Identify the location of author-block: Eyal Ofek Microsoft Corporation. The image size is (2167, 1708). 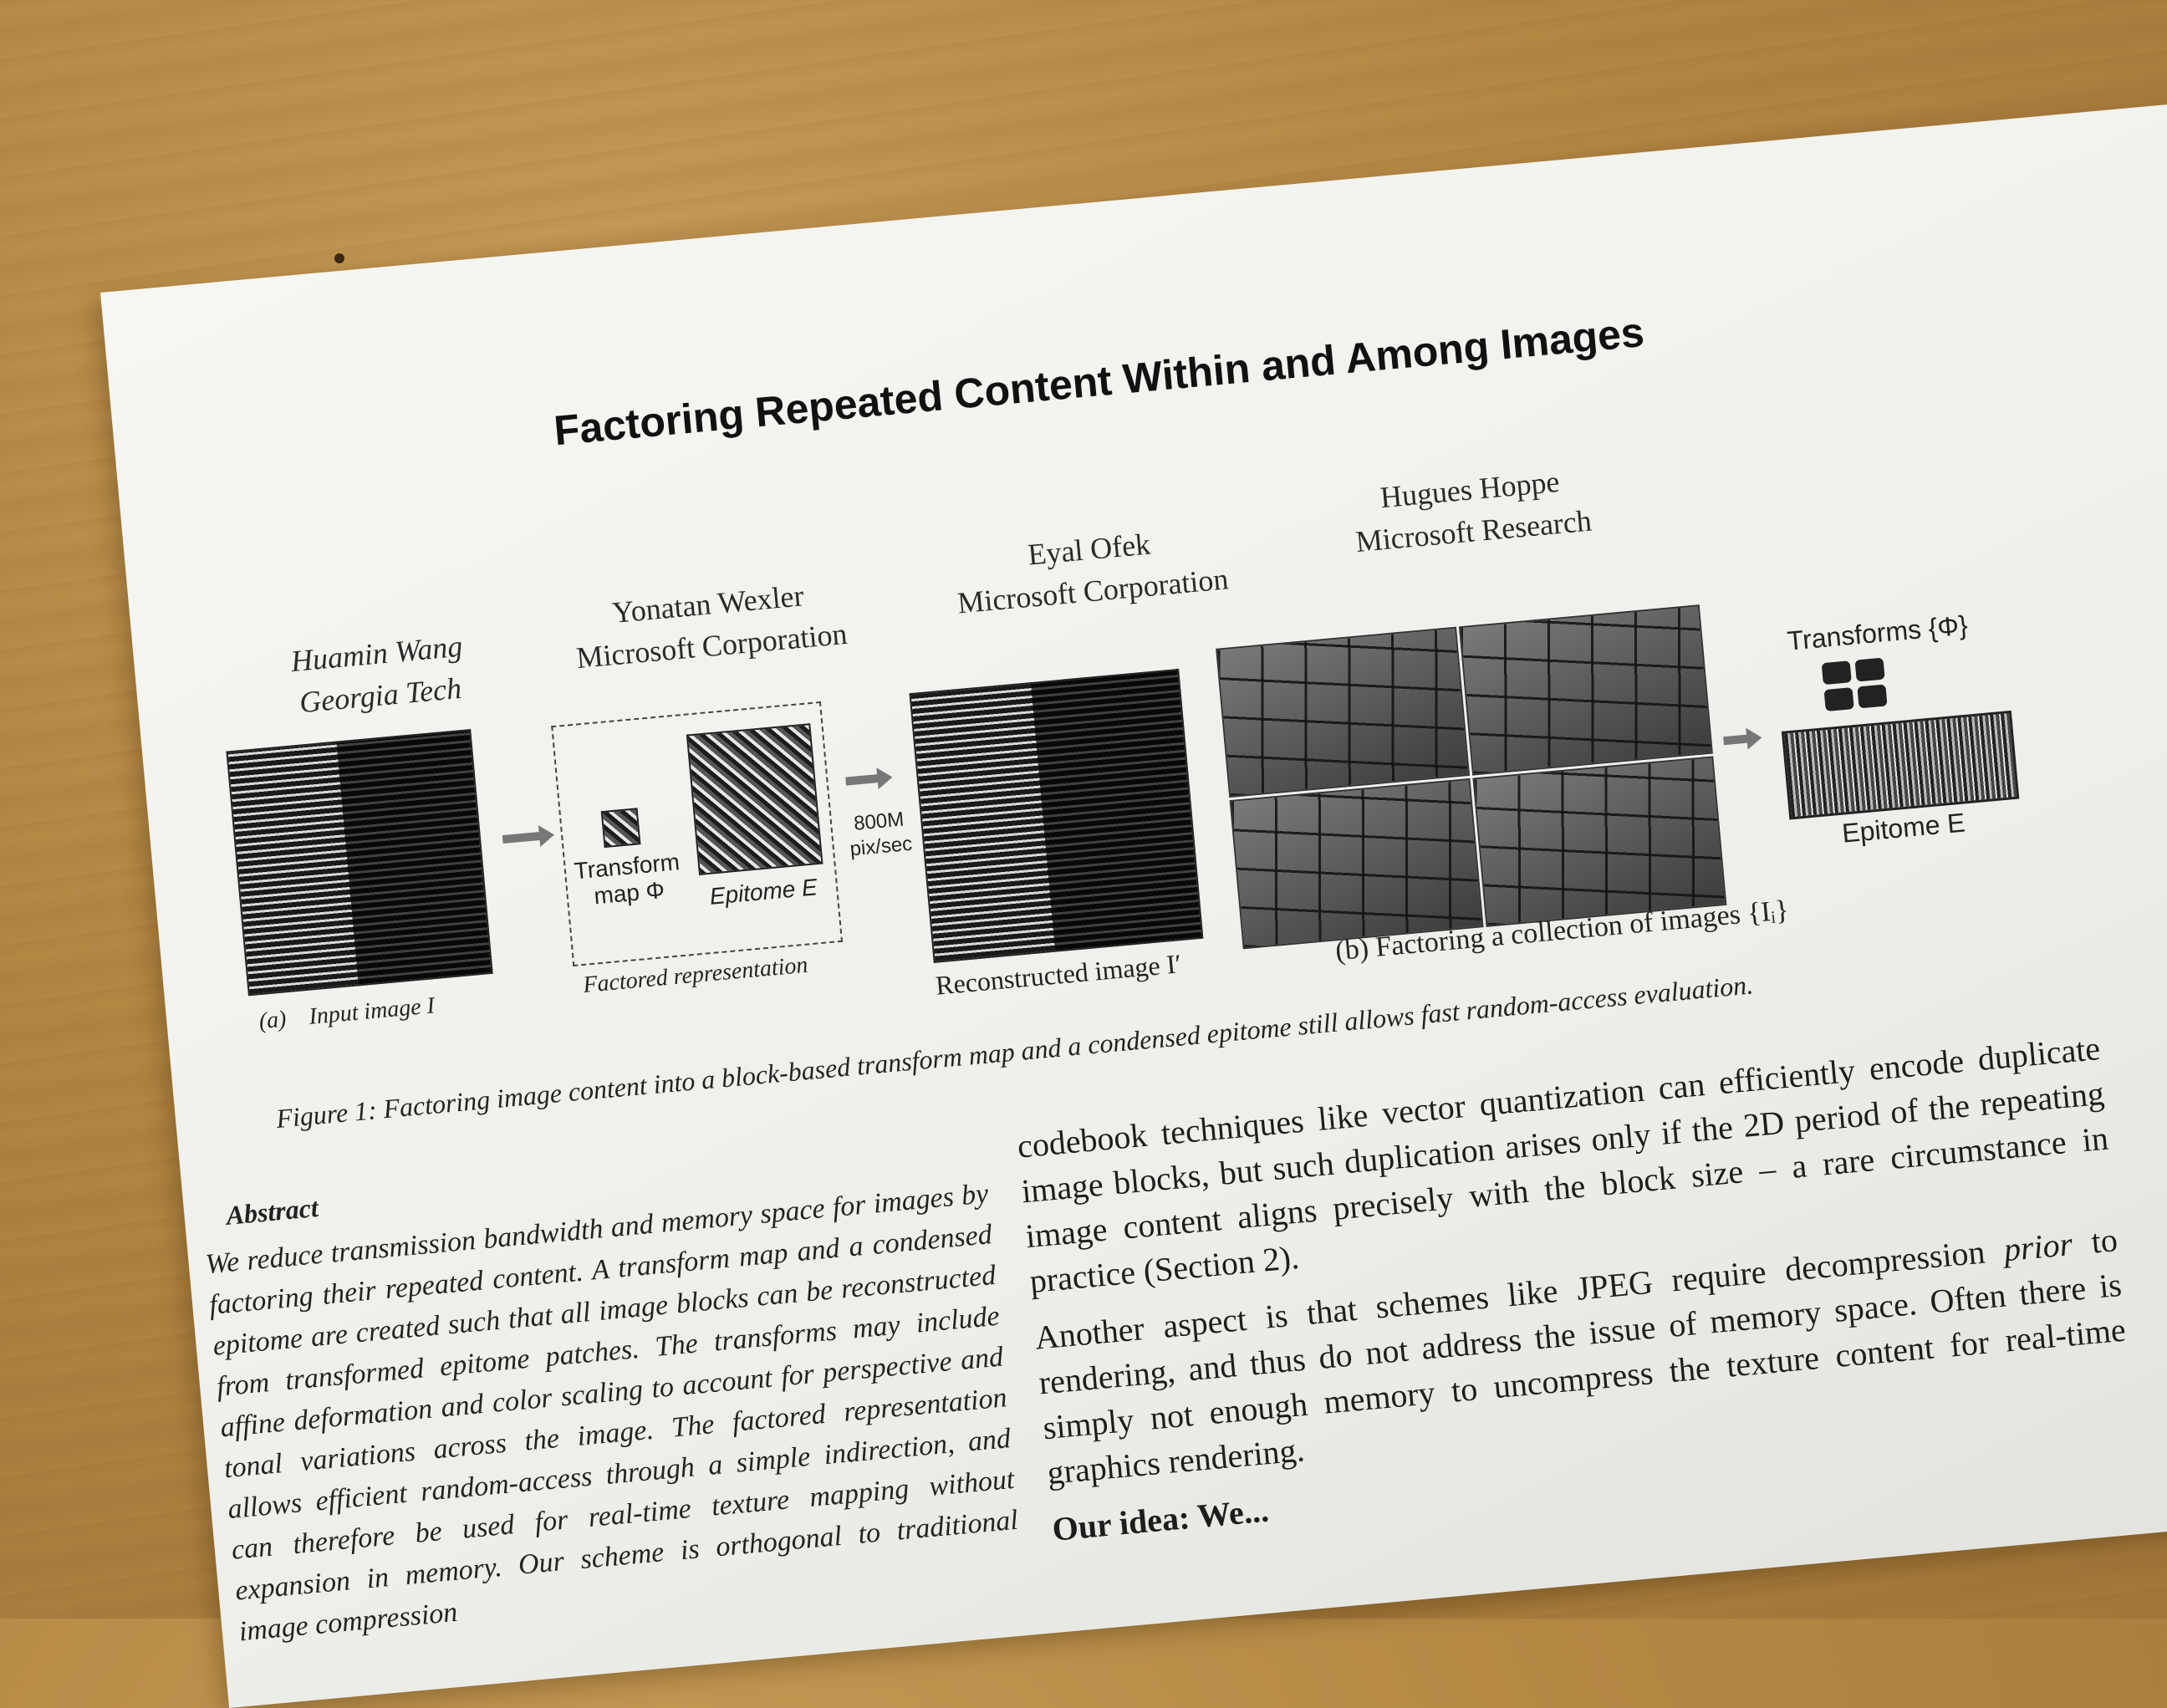
(1090, 570).